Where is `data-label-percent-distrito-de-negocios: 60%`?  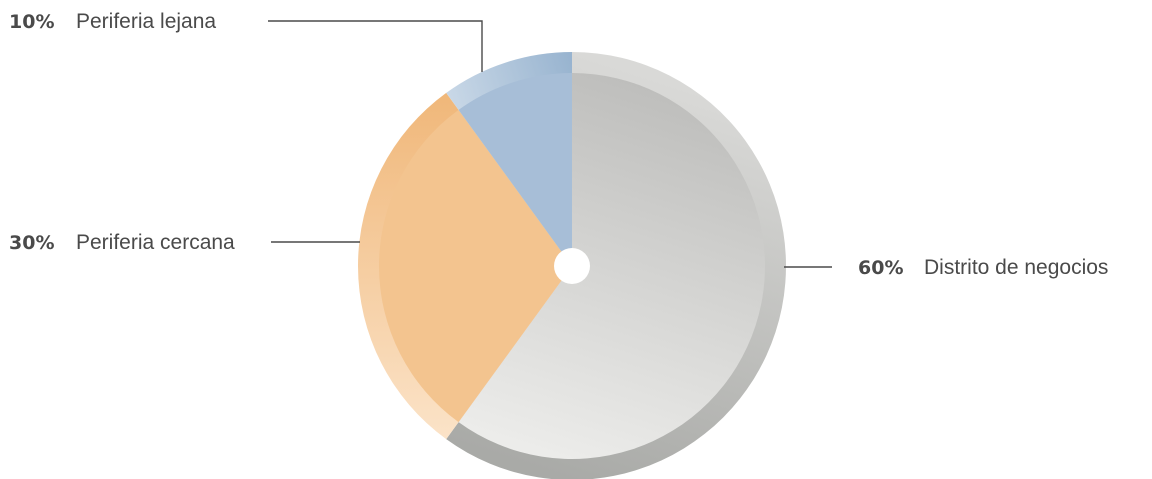
data-label-percent-distrito-de-negocios: 60% is located at coordinates (880, 268).